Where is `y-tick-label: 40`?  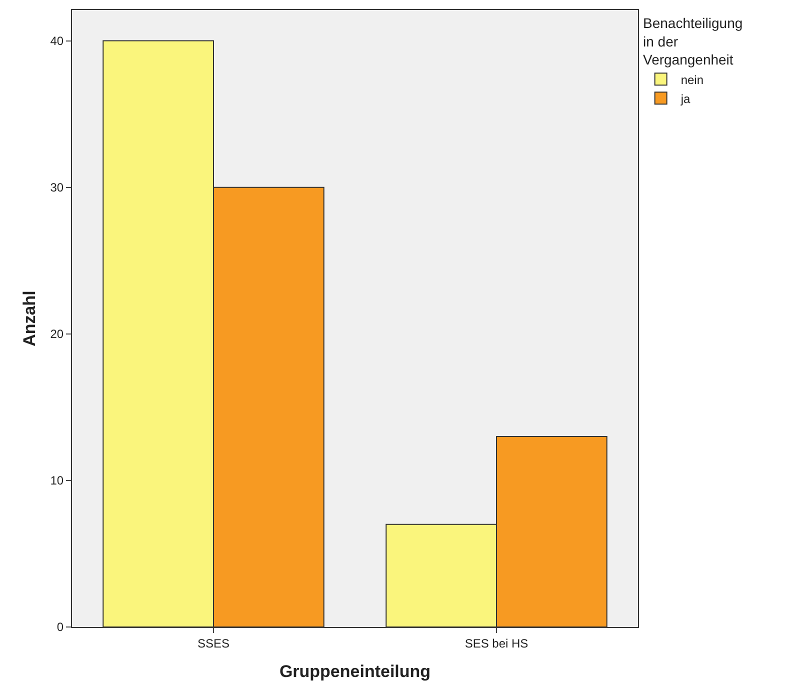 y-tick-label: 40 is located at coordinates (57, 41).